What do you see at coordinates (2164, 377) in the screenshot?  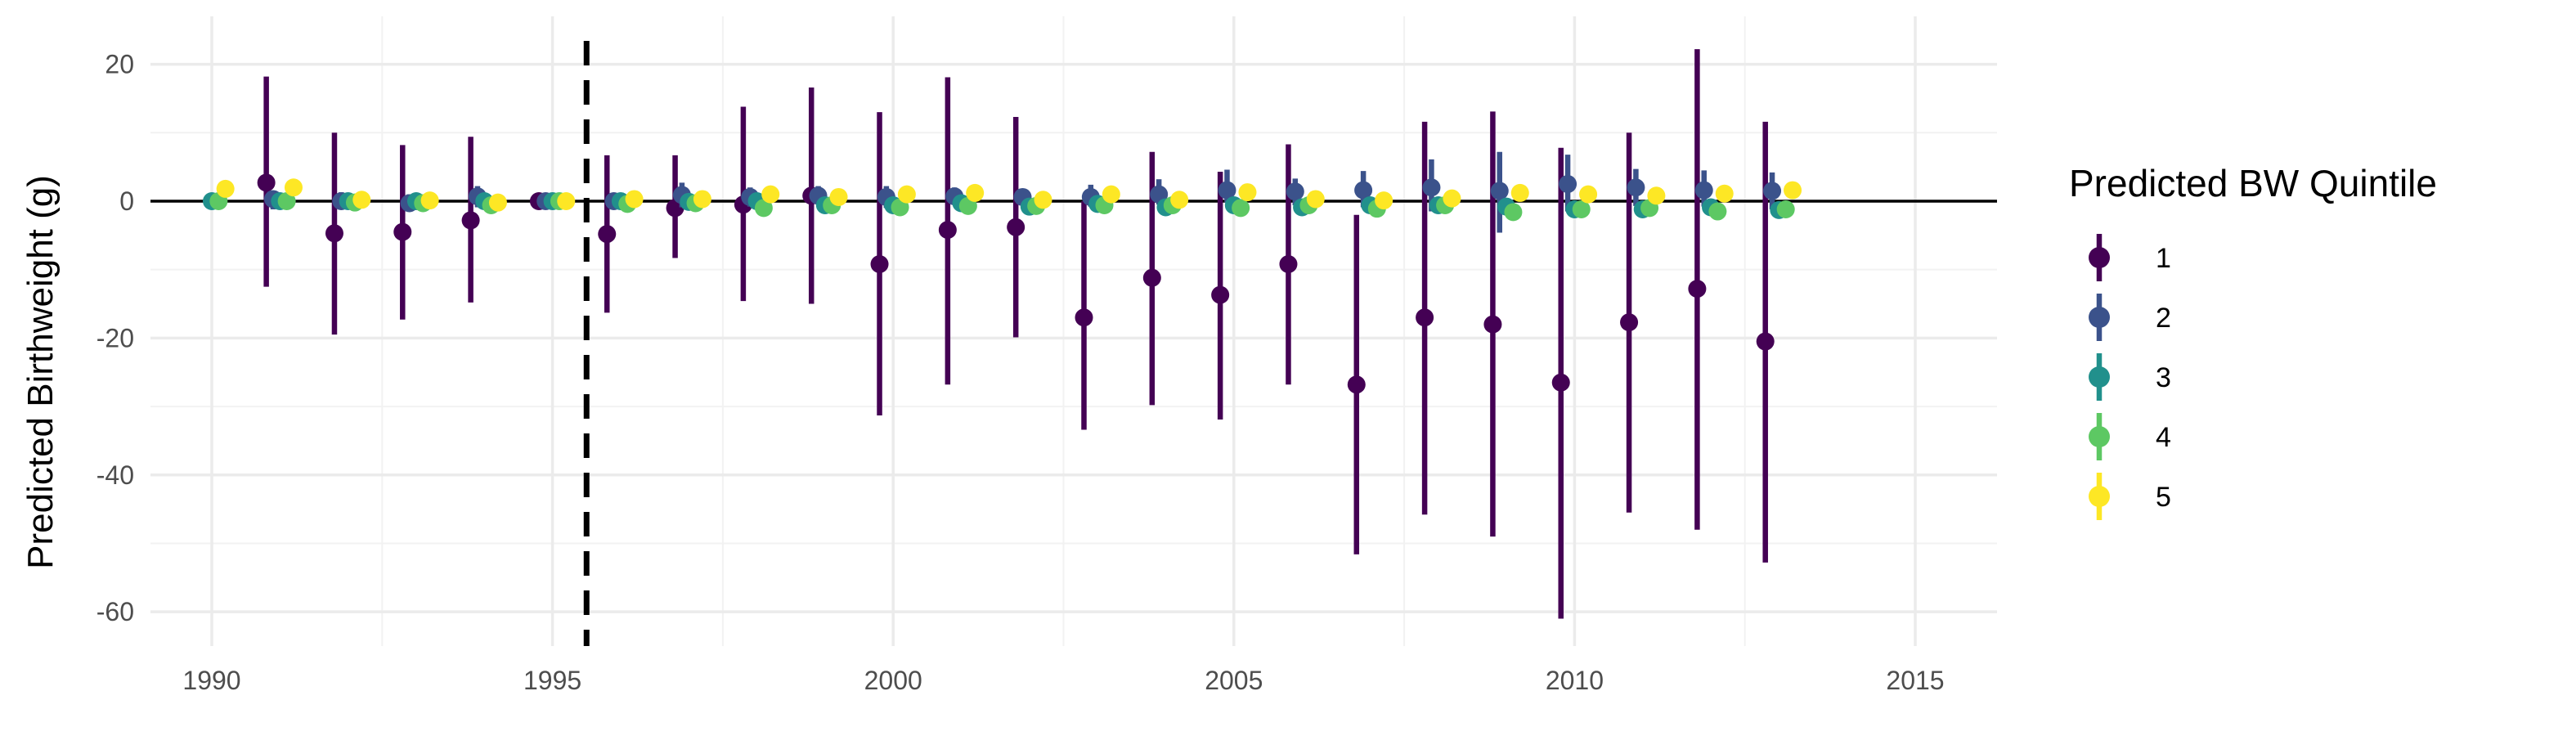 I see `legend-label: 3` at bounding box center [2164, 377].